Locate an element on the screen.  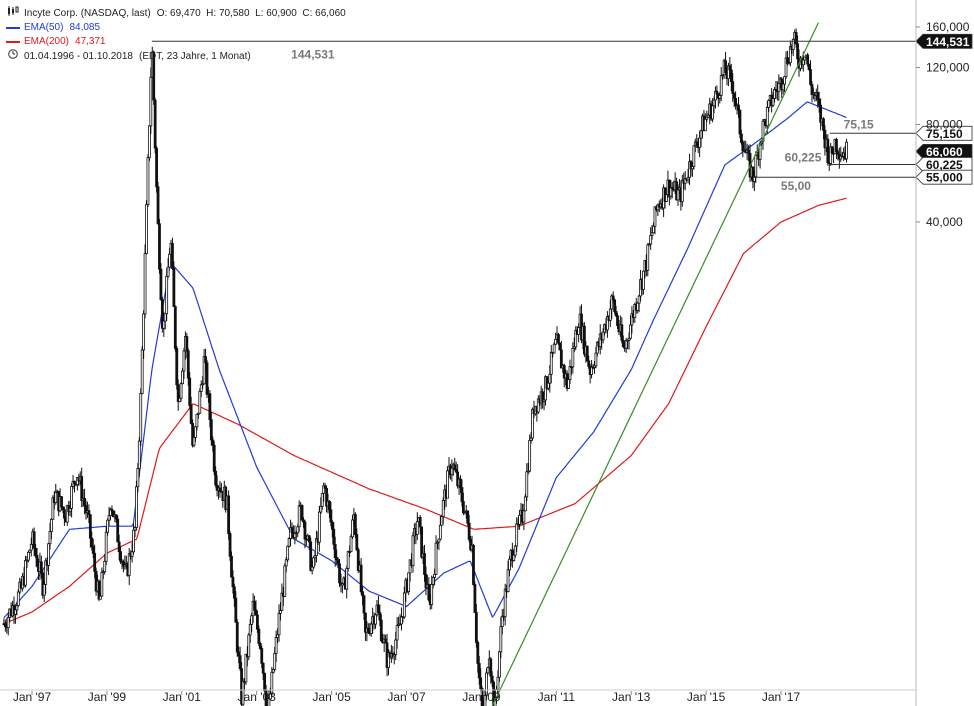
candlestick-icon is located at coordinates (13, 13).